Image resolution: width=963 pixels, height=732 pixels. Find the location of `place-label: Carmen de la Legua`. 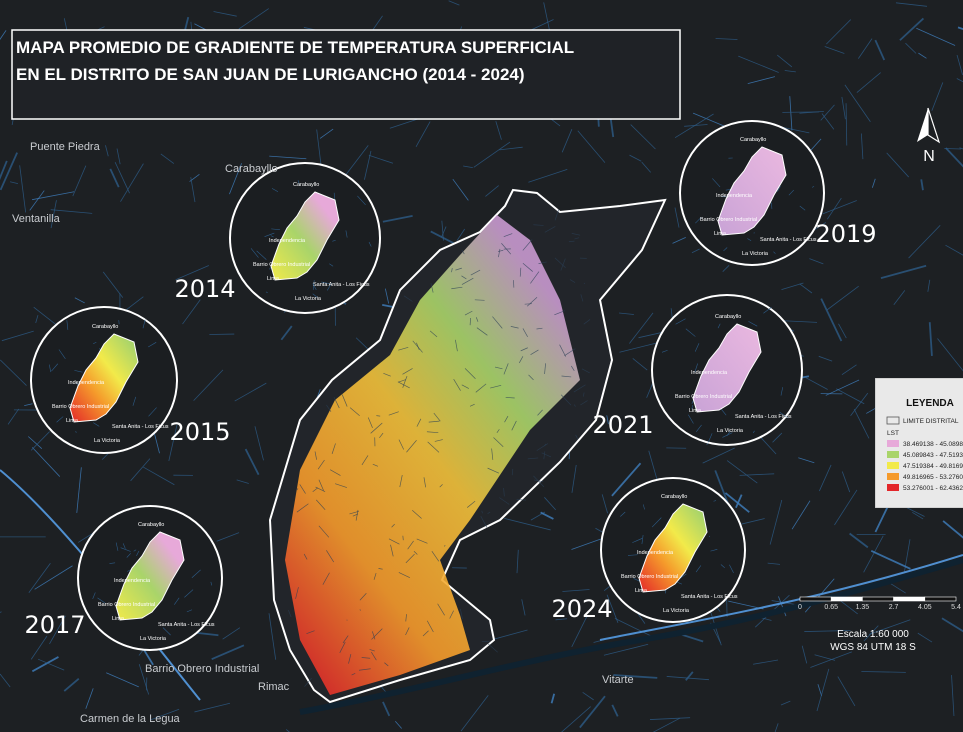

place-label: Carmen de la Legua is located at coordinates (130, 719).